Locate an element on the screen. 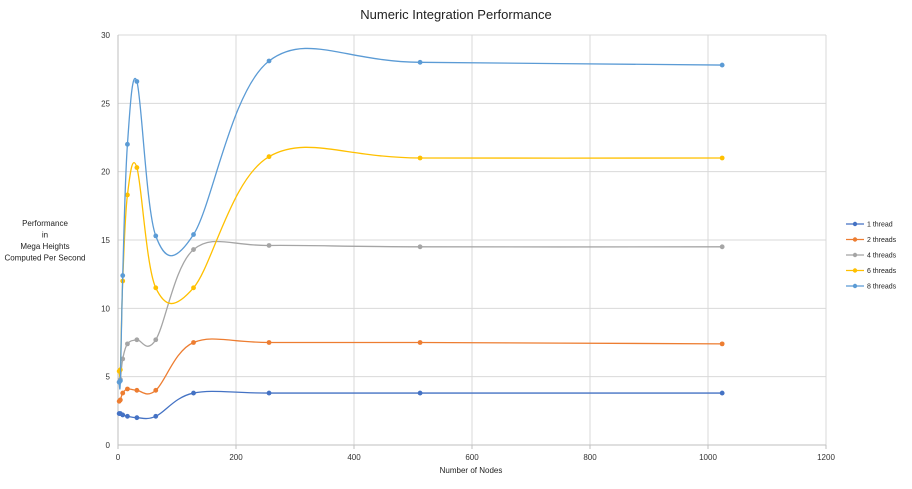  x-tick-label: 600 is located at coordinates (472, 457).